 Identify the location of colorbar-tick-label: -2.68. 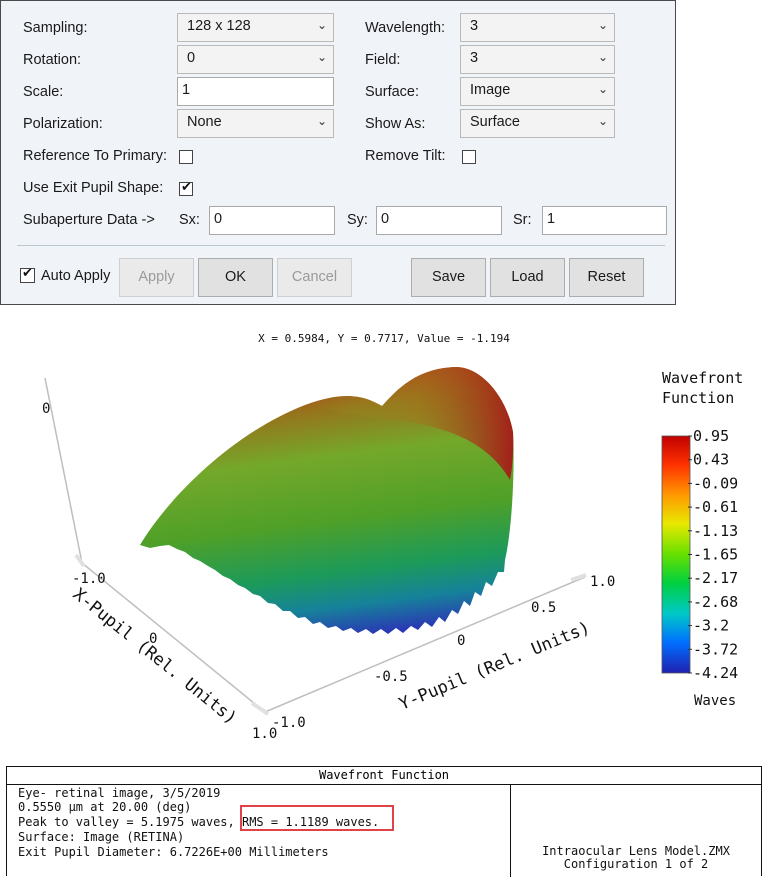
(715, 602).